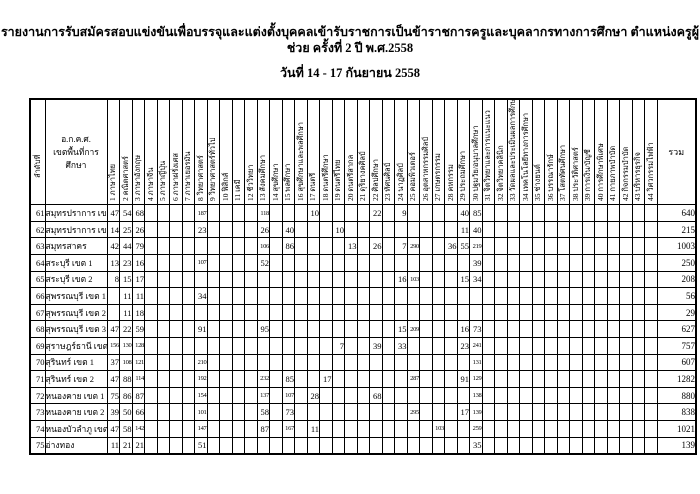  I want to click on subject-cell-13: 87, so click(263, 428).